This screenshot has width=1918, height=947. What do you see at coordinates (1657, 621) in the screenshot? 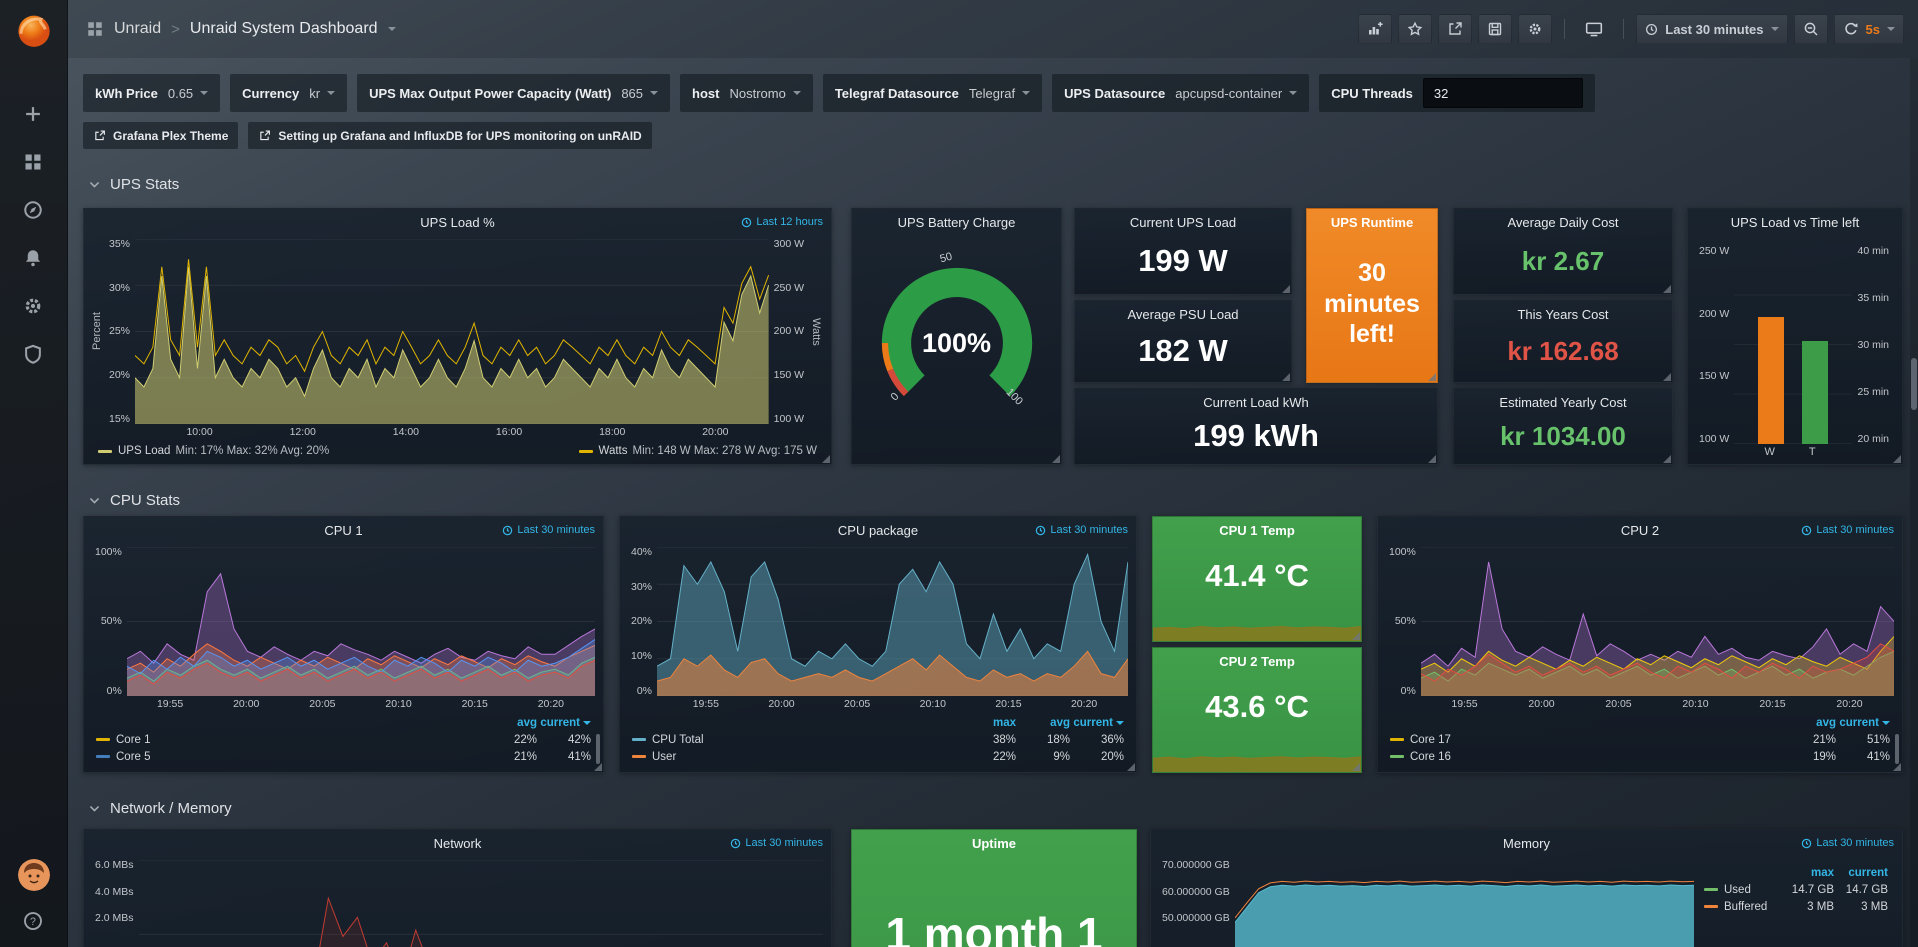
I see `cpu2-chart` at bounding box center [1657, 621].